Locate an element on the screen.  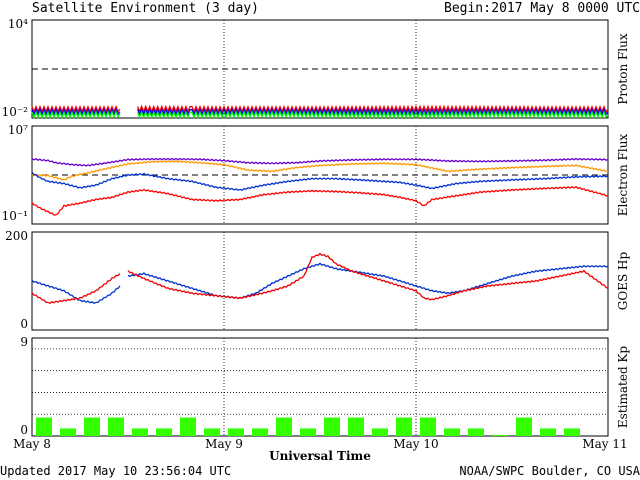
electron-series-0-line is located at coordinates (320, 162).